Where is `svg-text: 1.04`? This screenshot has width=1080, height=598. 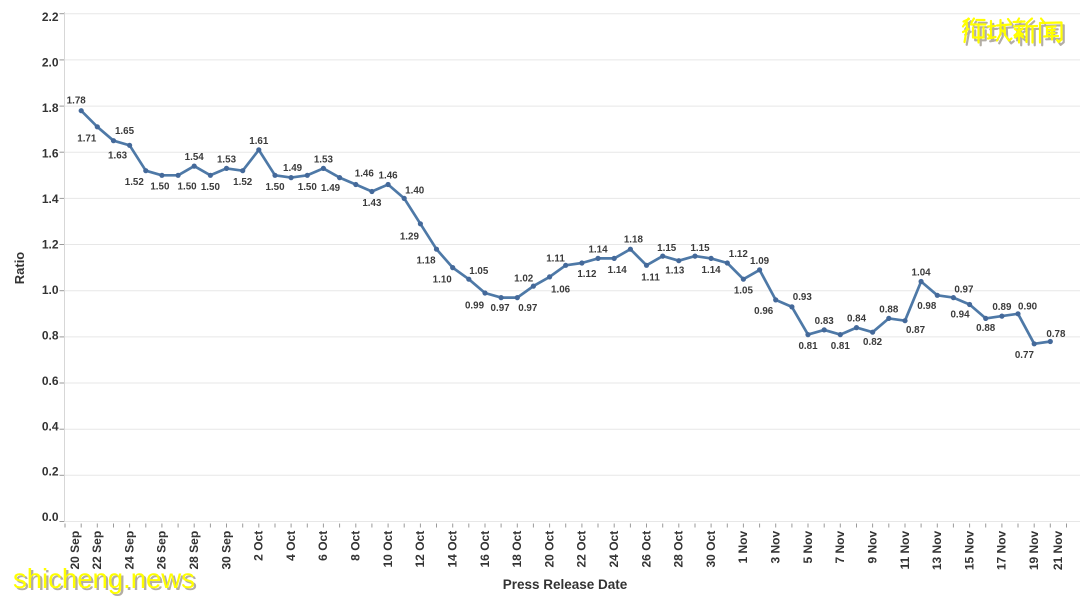
svg-text: 1.04 is located at coordinates (922, 273).